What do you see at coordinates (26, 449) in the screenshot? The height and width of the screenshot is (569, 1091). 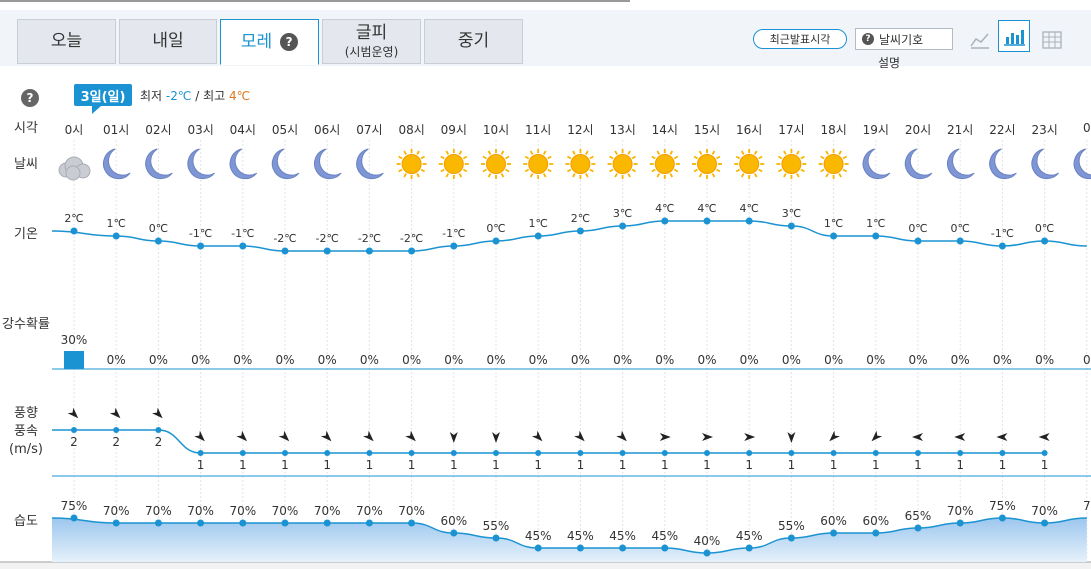 I see `row-label-wind-unit: (m/s)` at bounding box center [26, 449].